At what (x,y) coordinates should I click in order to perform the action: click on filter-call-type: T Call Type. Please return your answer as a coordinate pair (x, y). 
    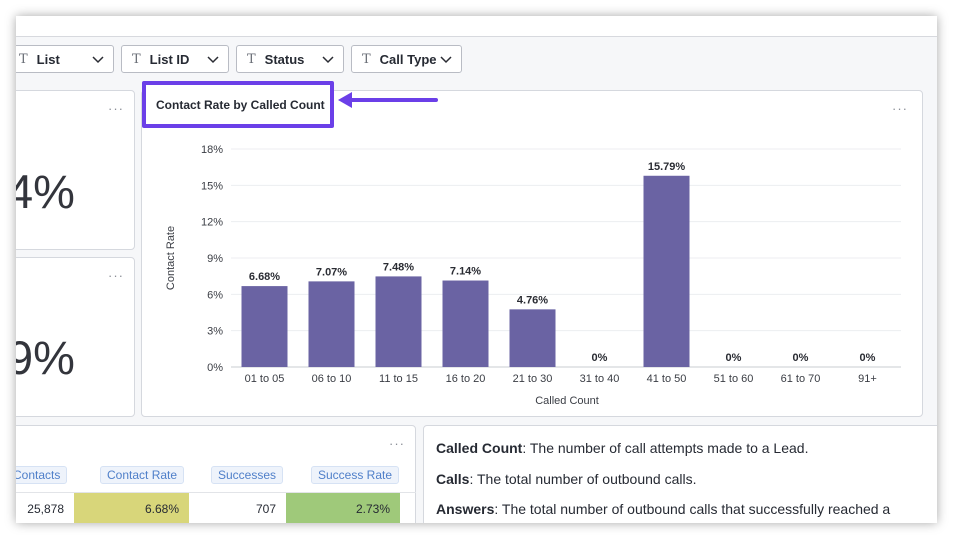
    Looking at the image, I should click on (406, 59).